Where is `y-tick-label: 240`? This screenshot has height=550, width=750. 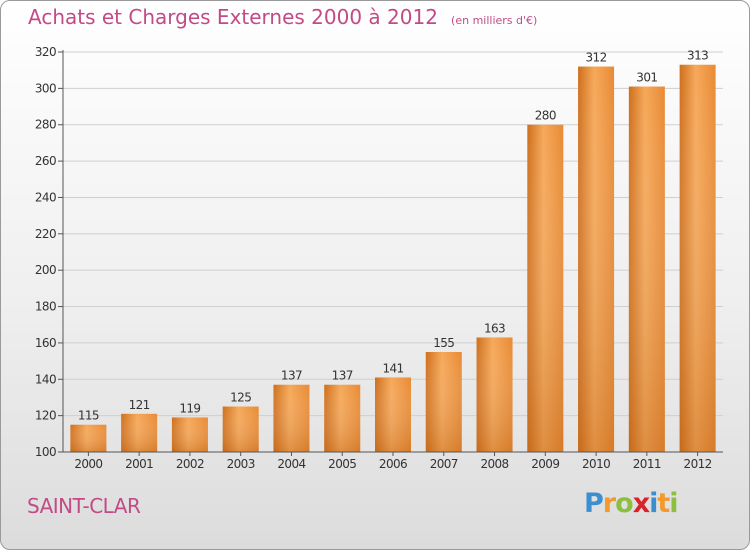
y-tick-label: 240 is located at coordinates (45, 197).